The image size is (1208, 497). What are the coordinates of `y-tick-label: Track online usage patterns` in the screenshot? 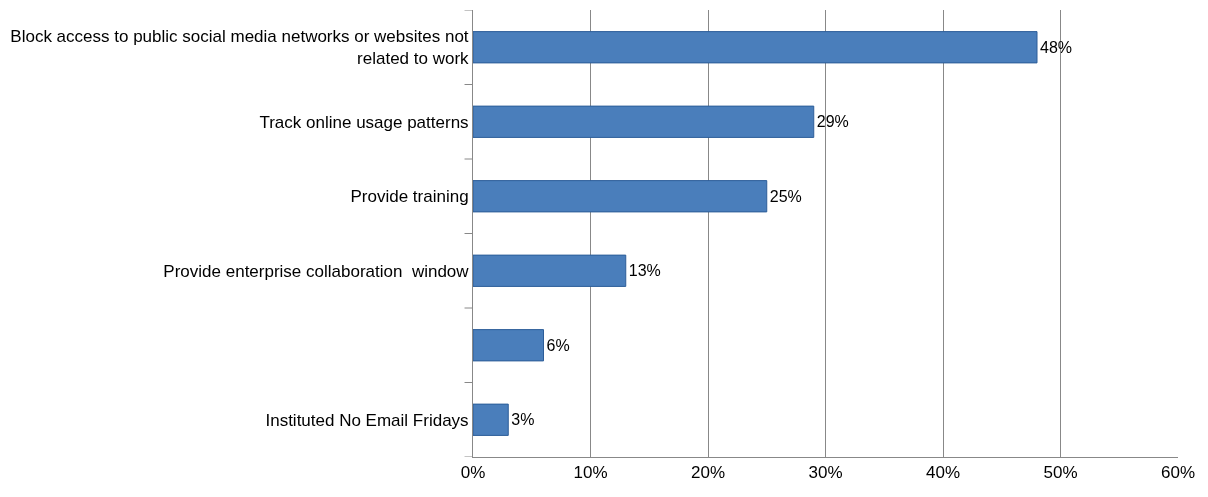 It's located at (364, 122).